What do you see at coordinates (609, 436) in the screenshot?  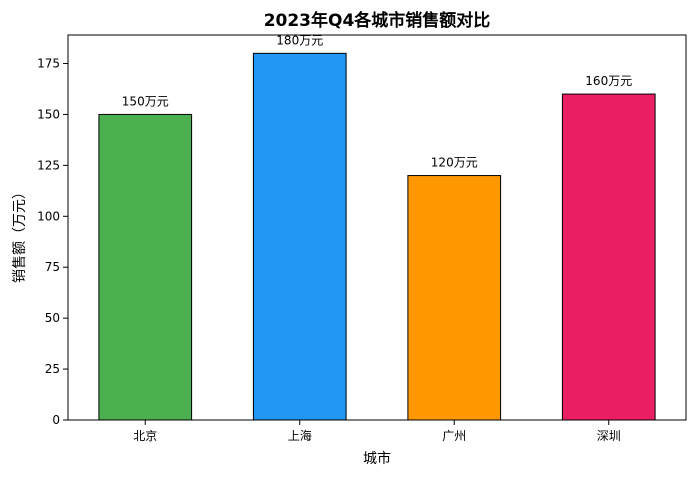 I see `x-tick-label-4: 深圳` at bounding box center [609, 436].